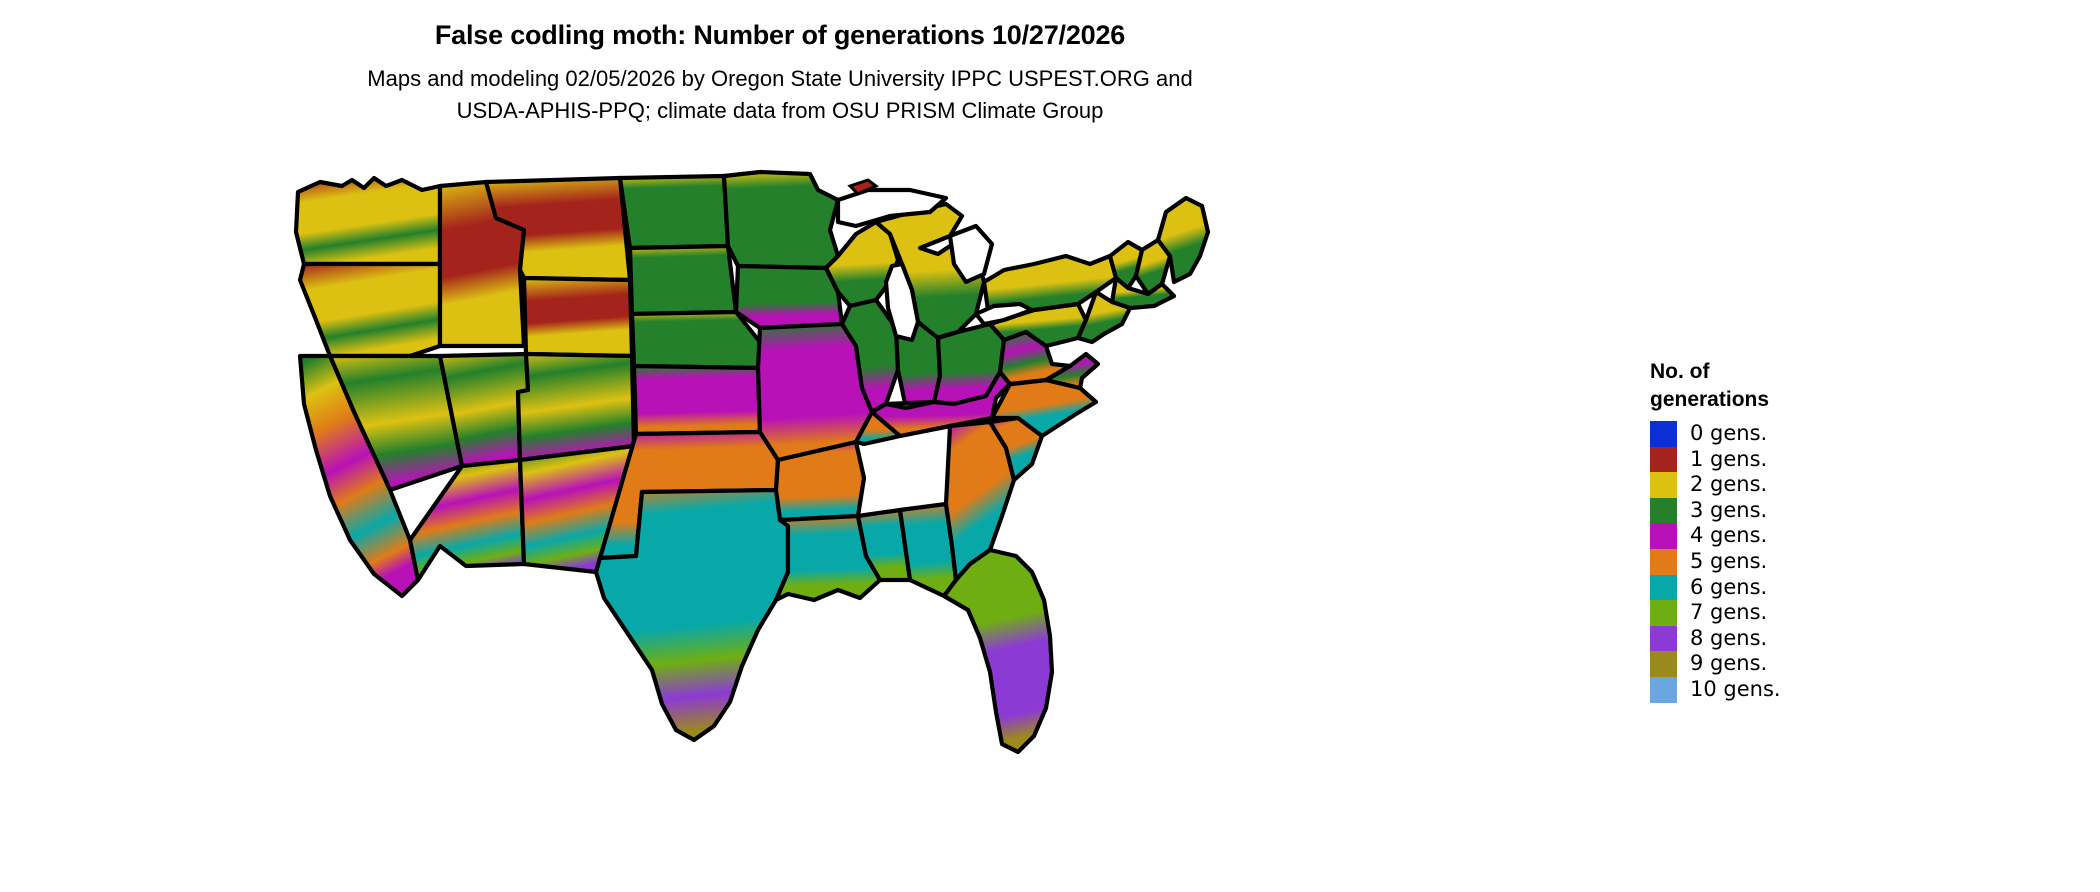 The image size is (2100, 892). Describe the element at coordinates (1735, 386) in the screenshot. I see `legend-title: No. of generations` at that location.